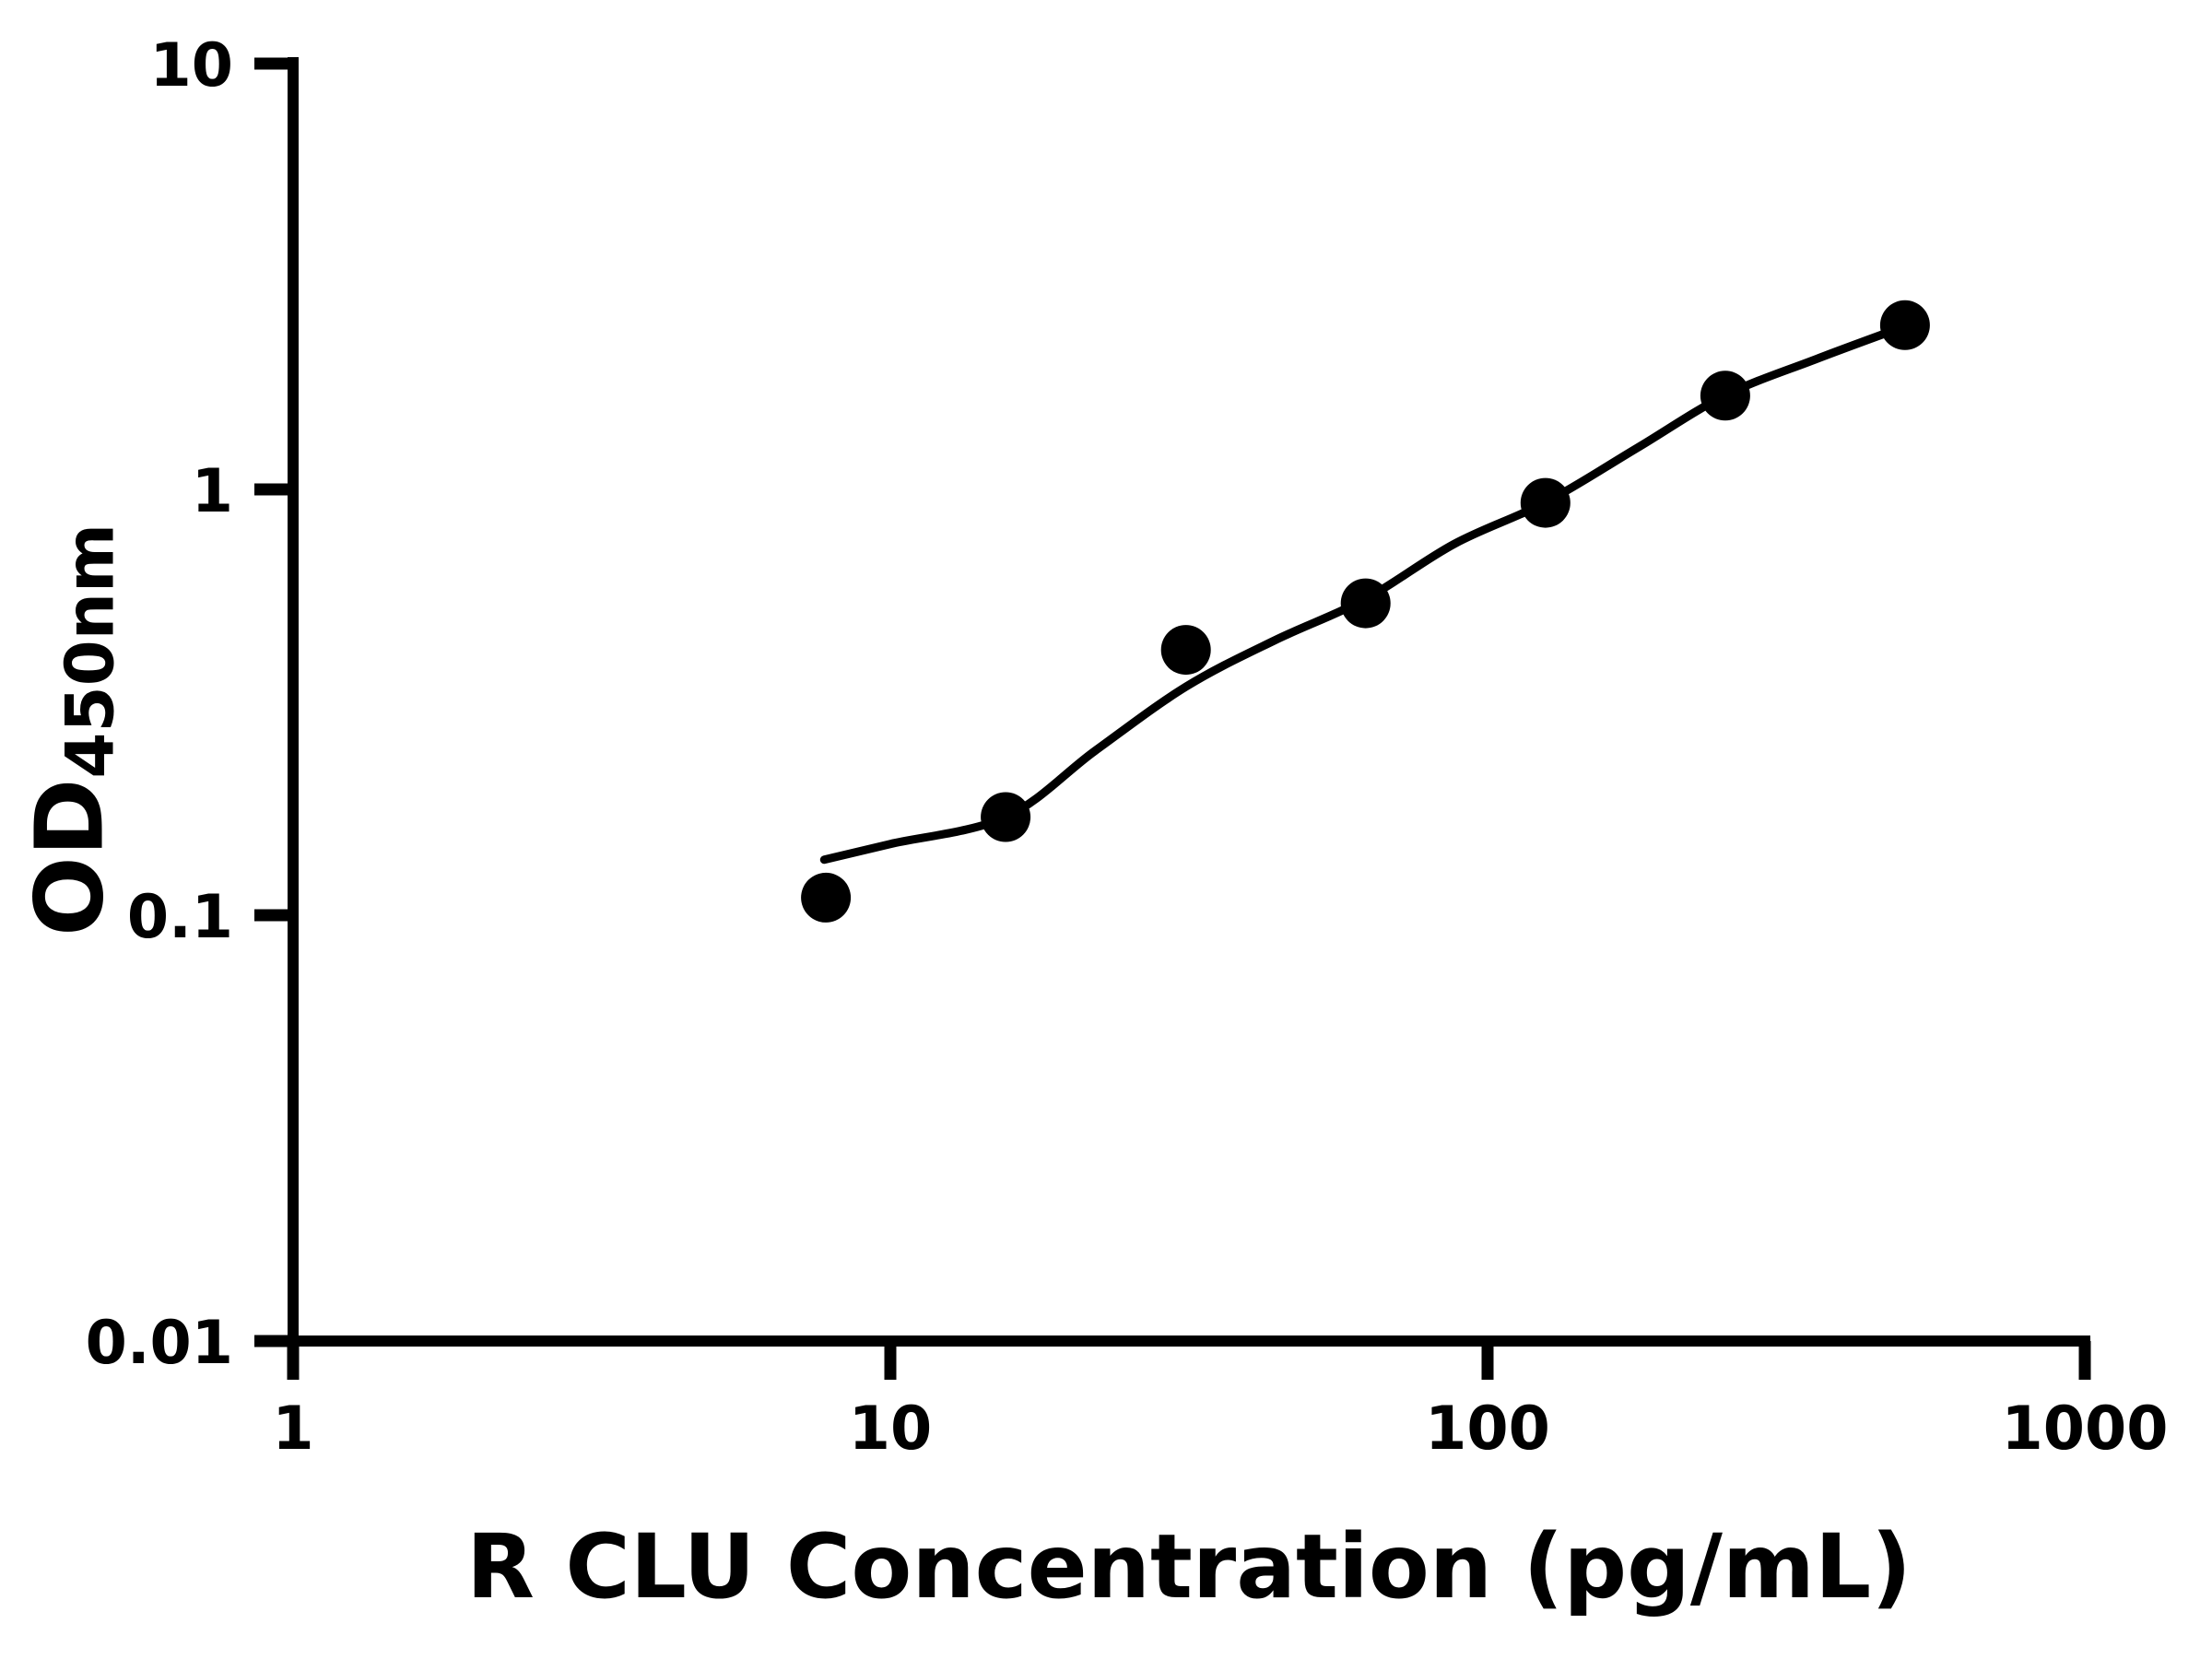 This screenshot has height=1659, width=2212. I want to click on y-tick-label: 1, so click(212, 491).